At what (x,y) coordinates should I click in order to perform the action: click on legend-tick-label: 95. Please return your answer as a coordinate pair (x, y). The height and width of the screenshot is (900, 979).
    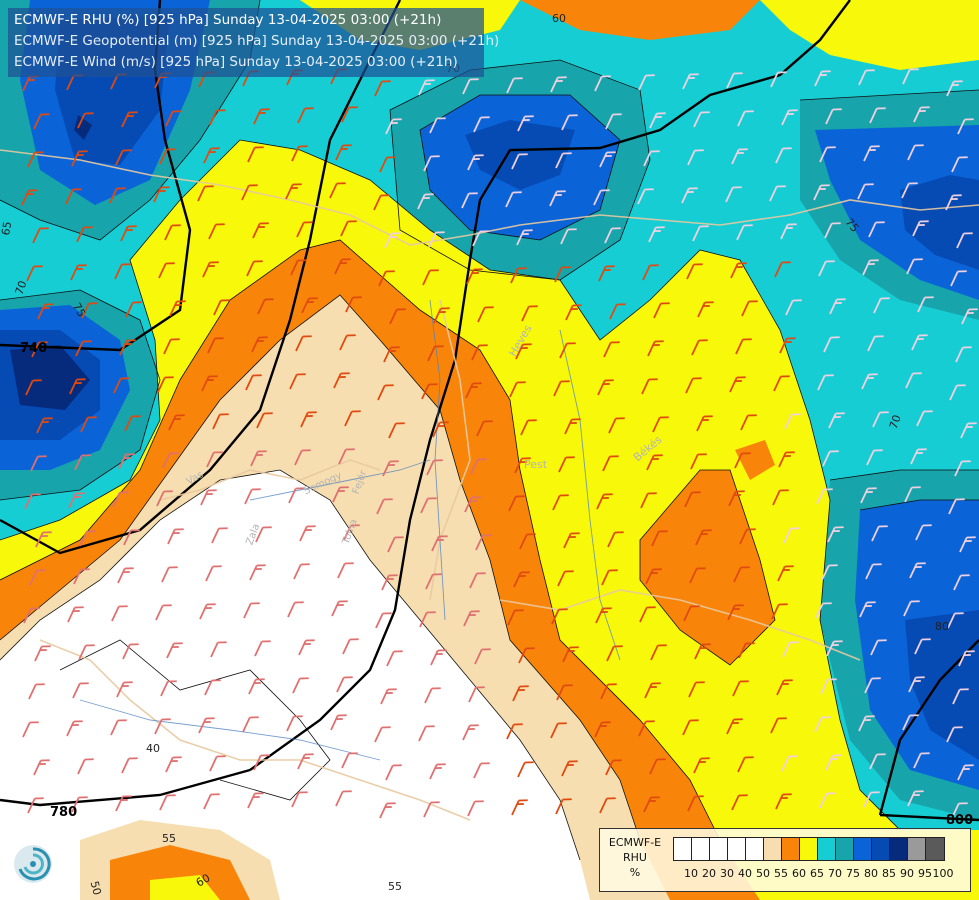
    Looking at the image, I should click on (925, 873).